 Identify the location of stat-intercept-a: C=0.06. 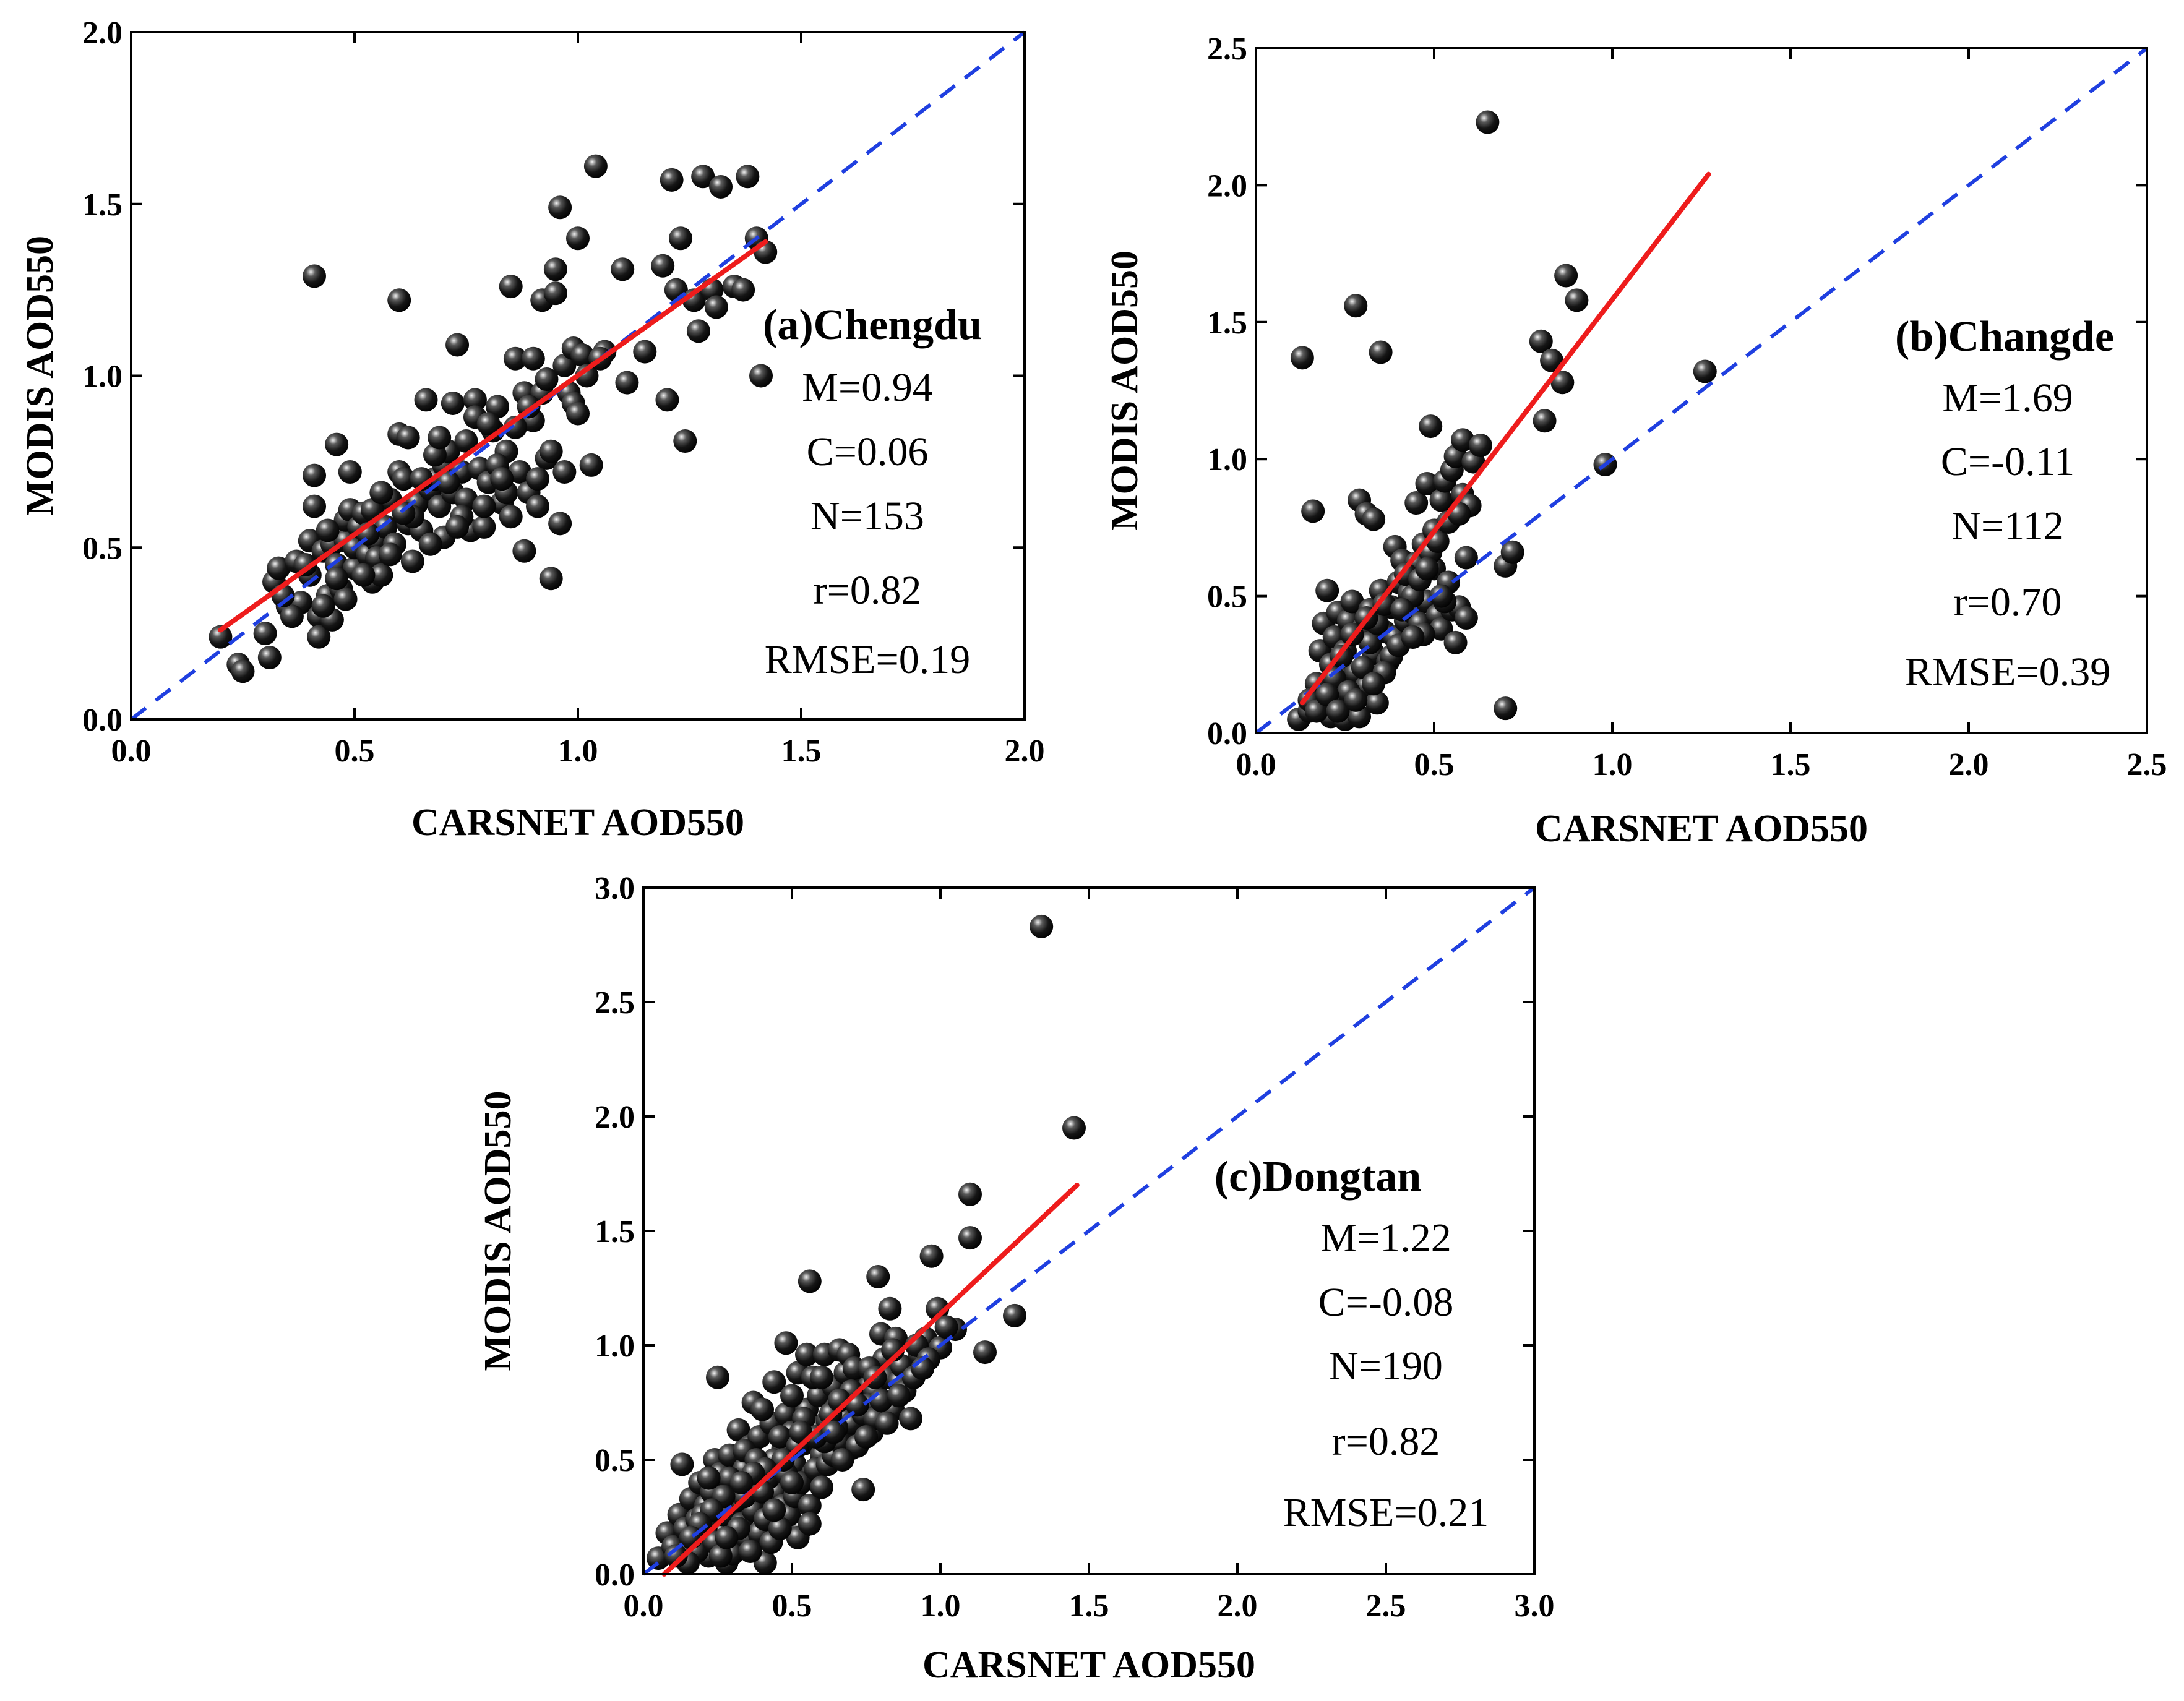
(868, 451).